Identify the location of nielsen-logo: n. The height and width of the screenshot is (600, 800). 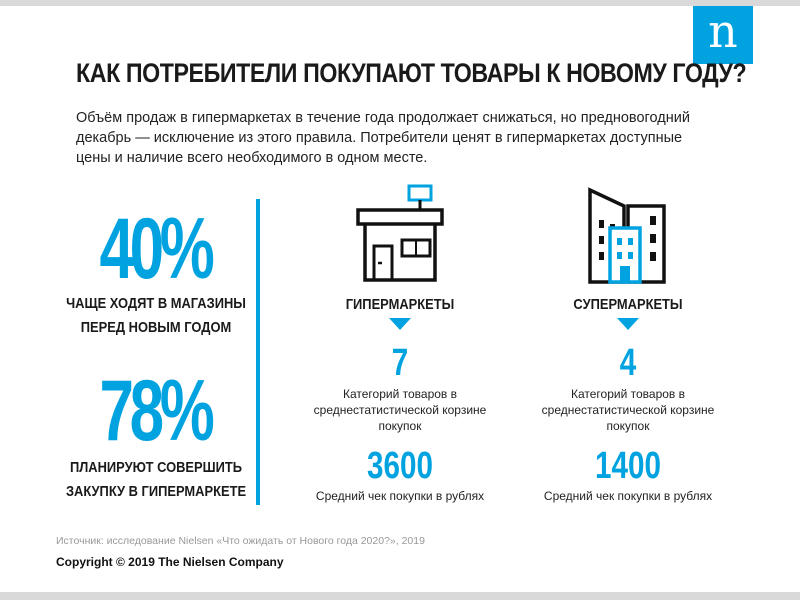
(723, 35).